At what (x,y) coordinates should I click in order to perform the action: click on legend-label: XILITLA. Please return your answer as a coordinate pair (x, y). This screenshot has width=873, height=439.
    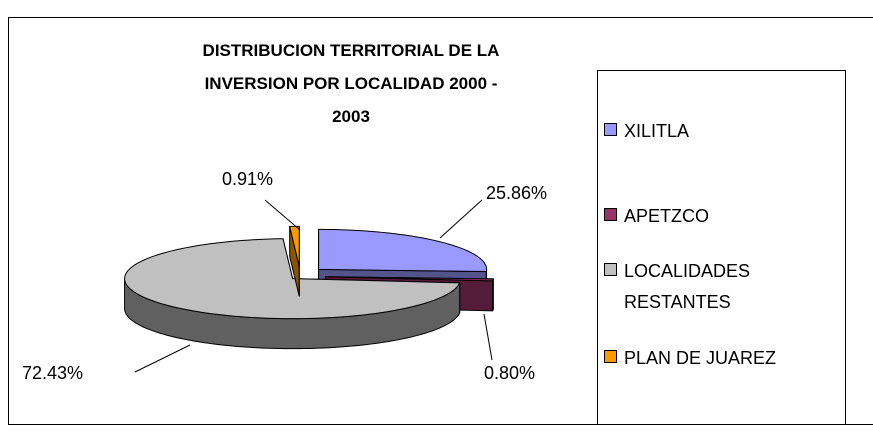
    Looking at the image, I should click on (657, 131).